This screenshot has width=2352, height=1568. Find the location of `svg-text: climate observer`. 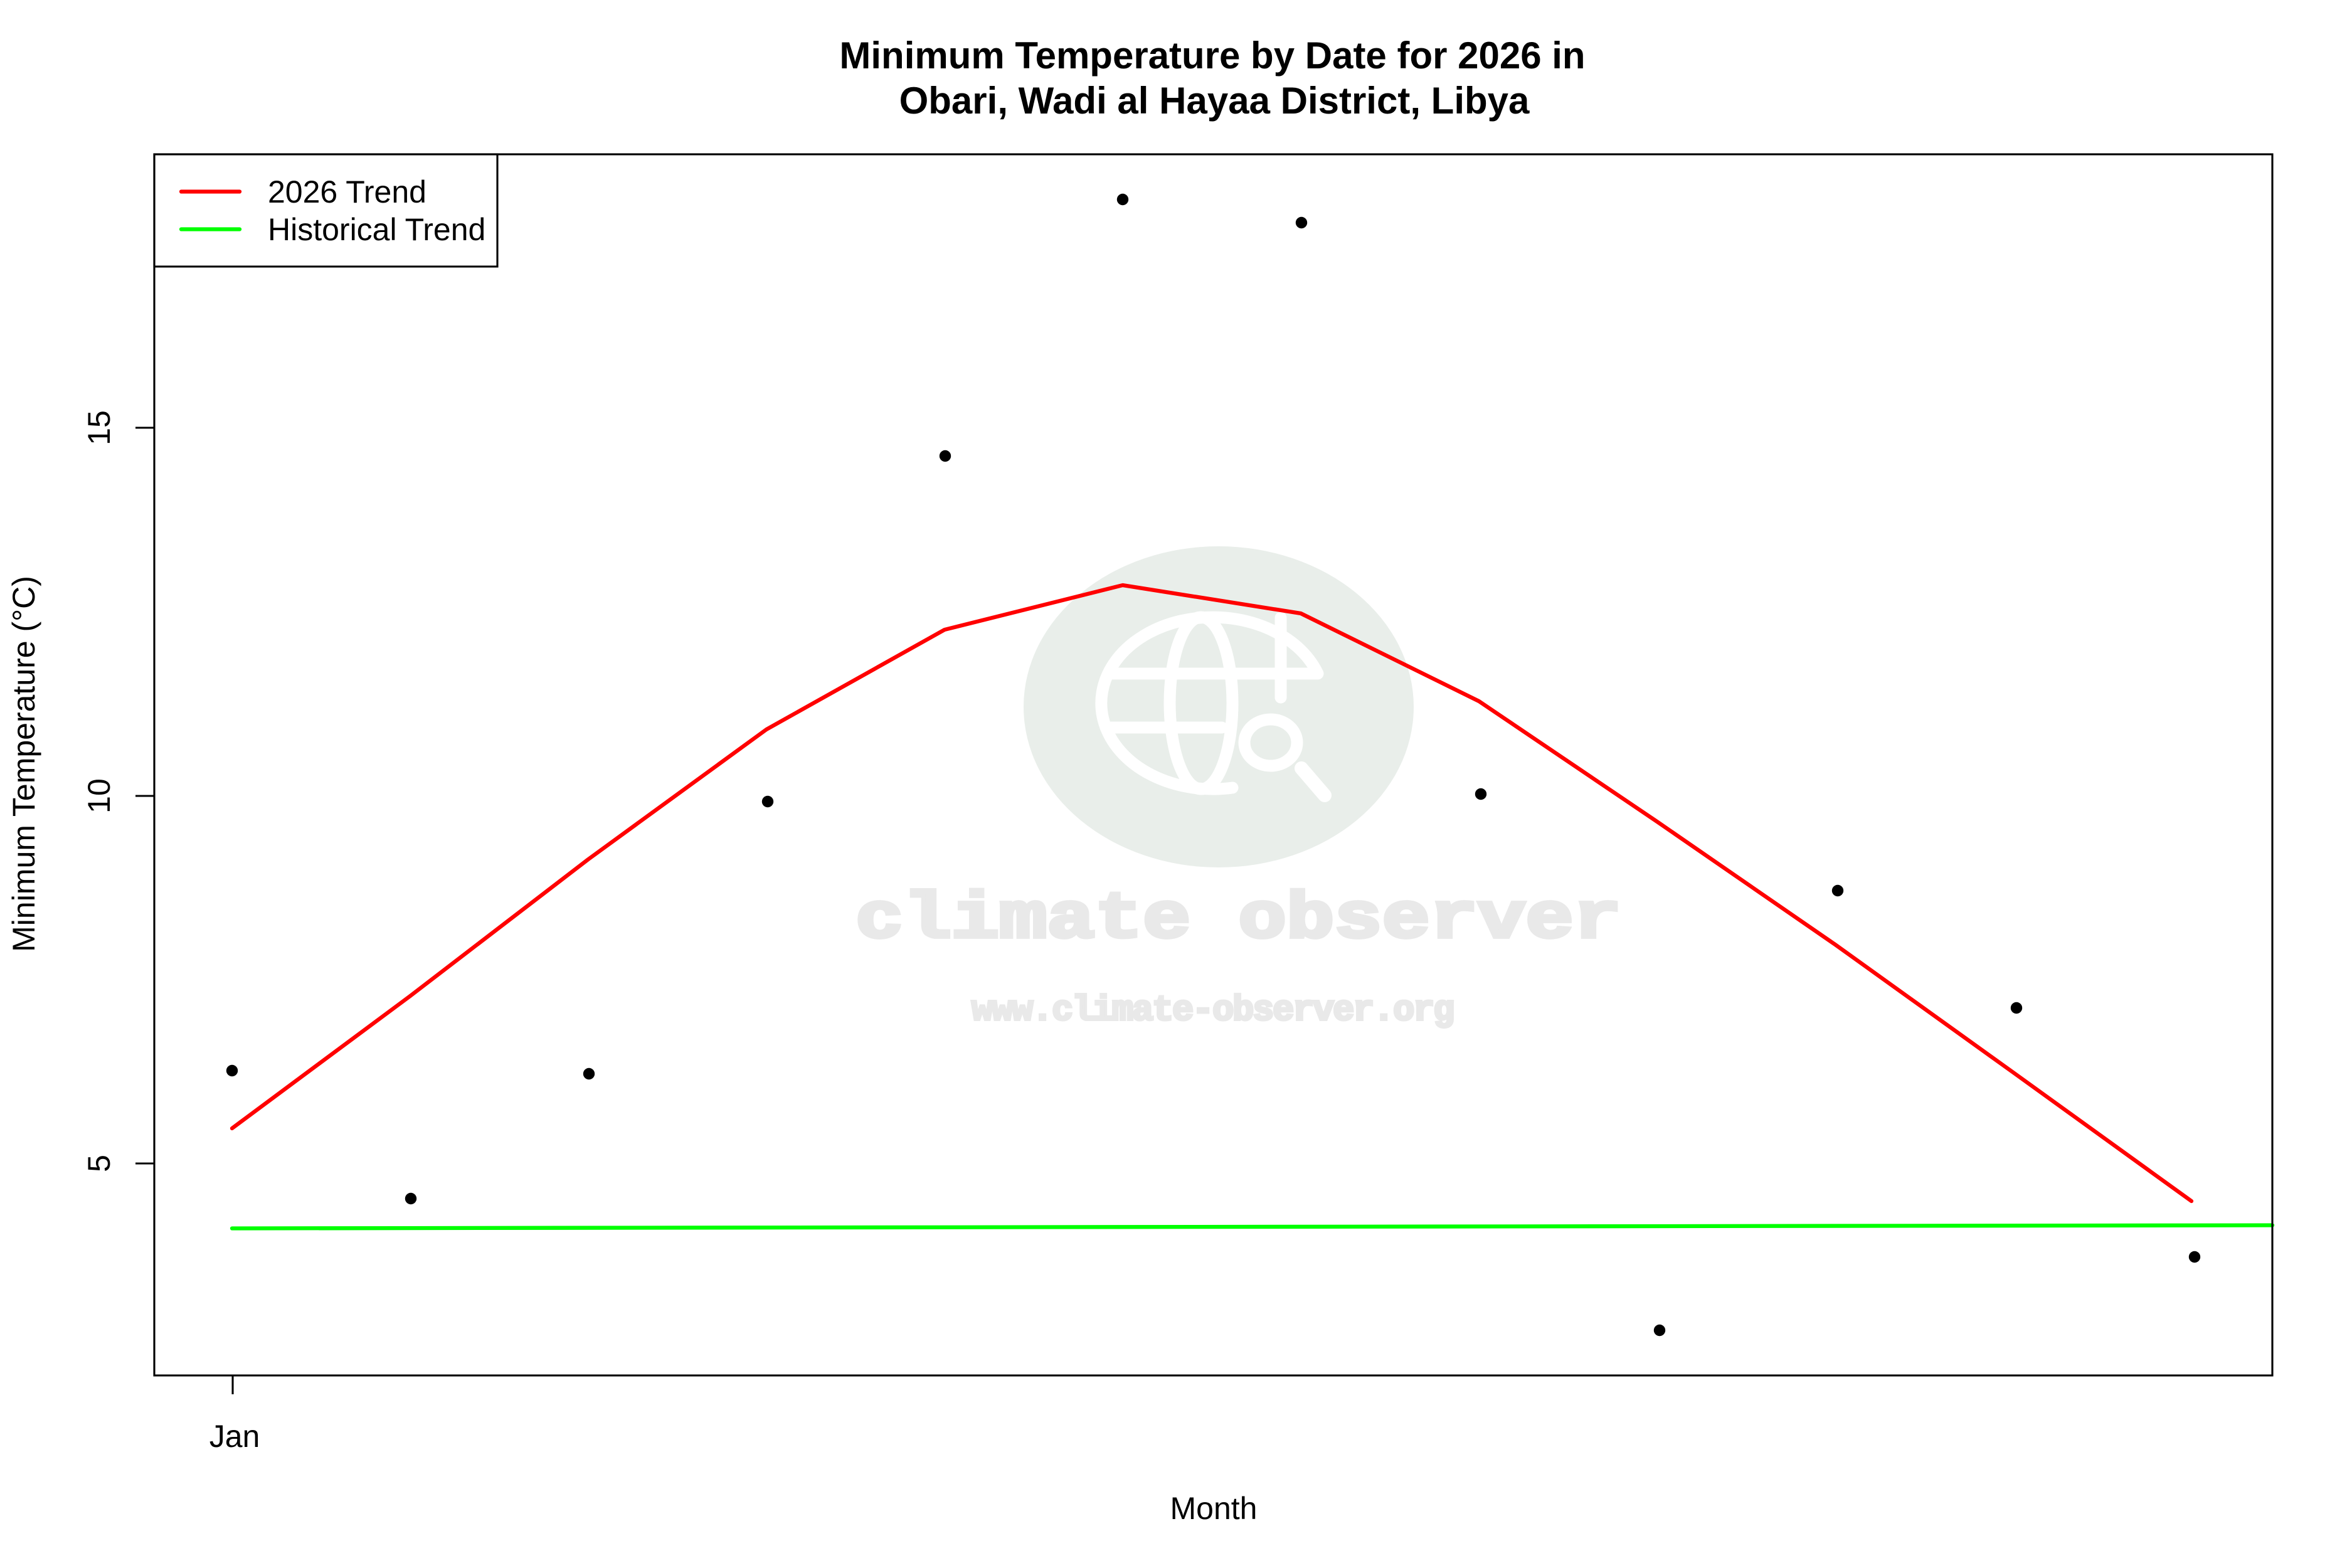

svg-text: climate observer is located at coordinates (1238, 919).